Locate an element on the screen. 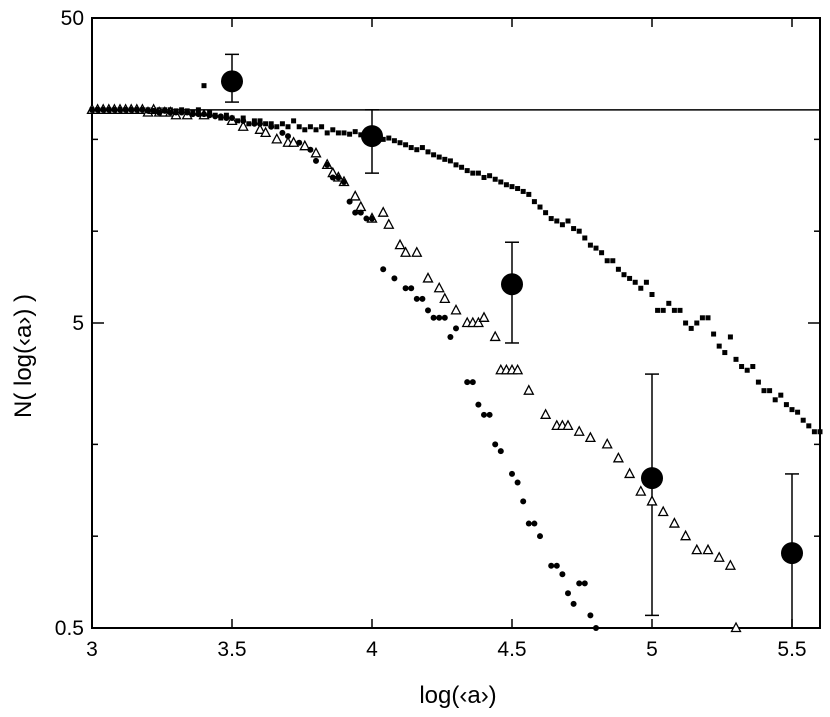 This screenshot has height=717, width=830. x-tick-label: 4 is located at coordinates (372, 649).